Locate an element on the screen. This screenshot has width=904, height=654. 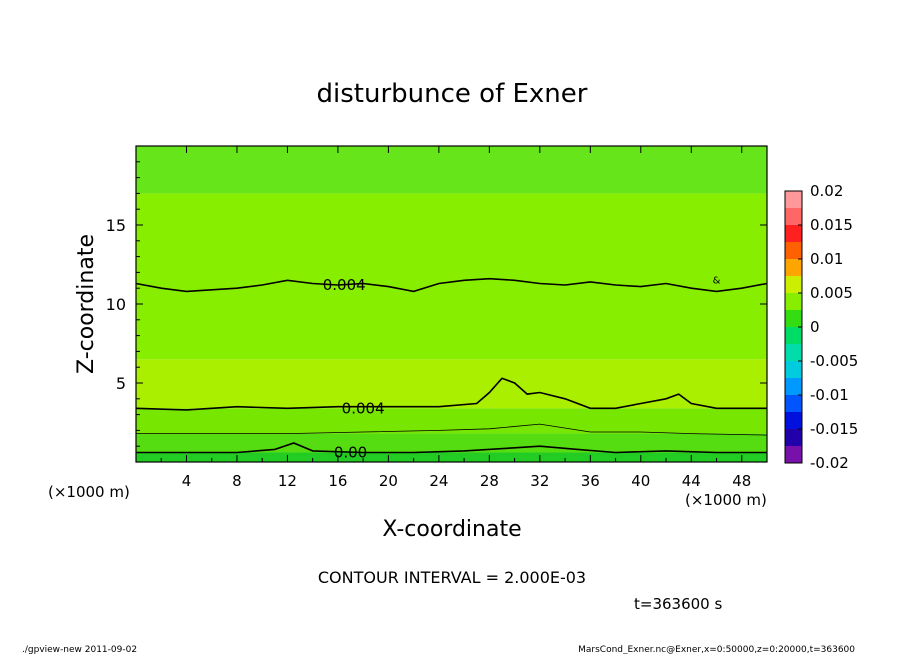
x-unit-label-right: (×1000 m) is located at coordinates (726, 500).